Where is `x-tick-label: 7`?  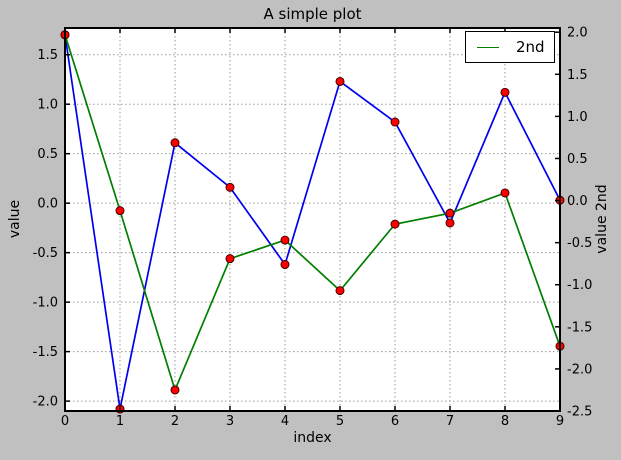 x-tick-label: 7 is located at coordinates (450, 421).